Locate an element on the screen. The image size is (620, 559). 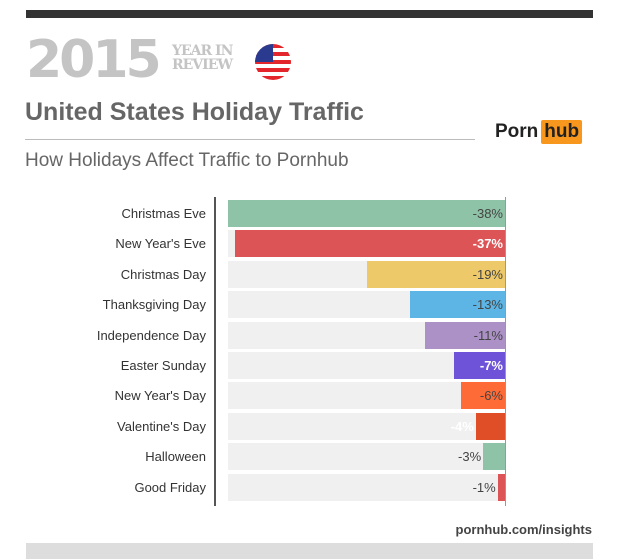
category-label: New Year's Day is located at coordinates (160, 396).